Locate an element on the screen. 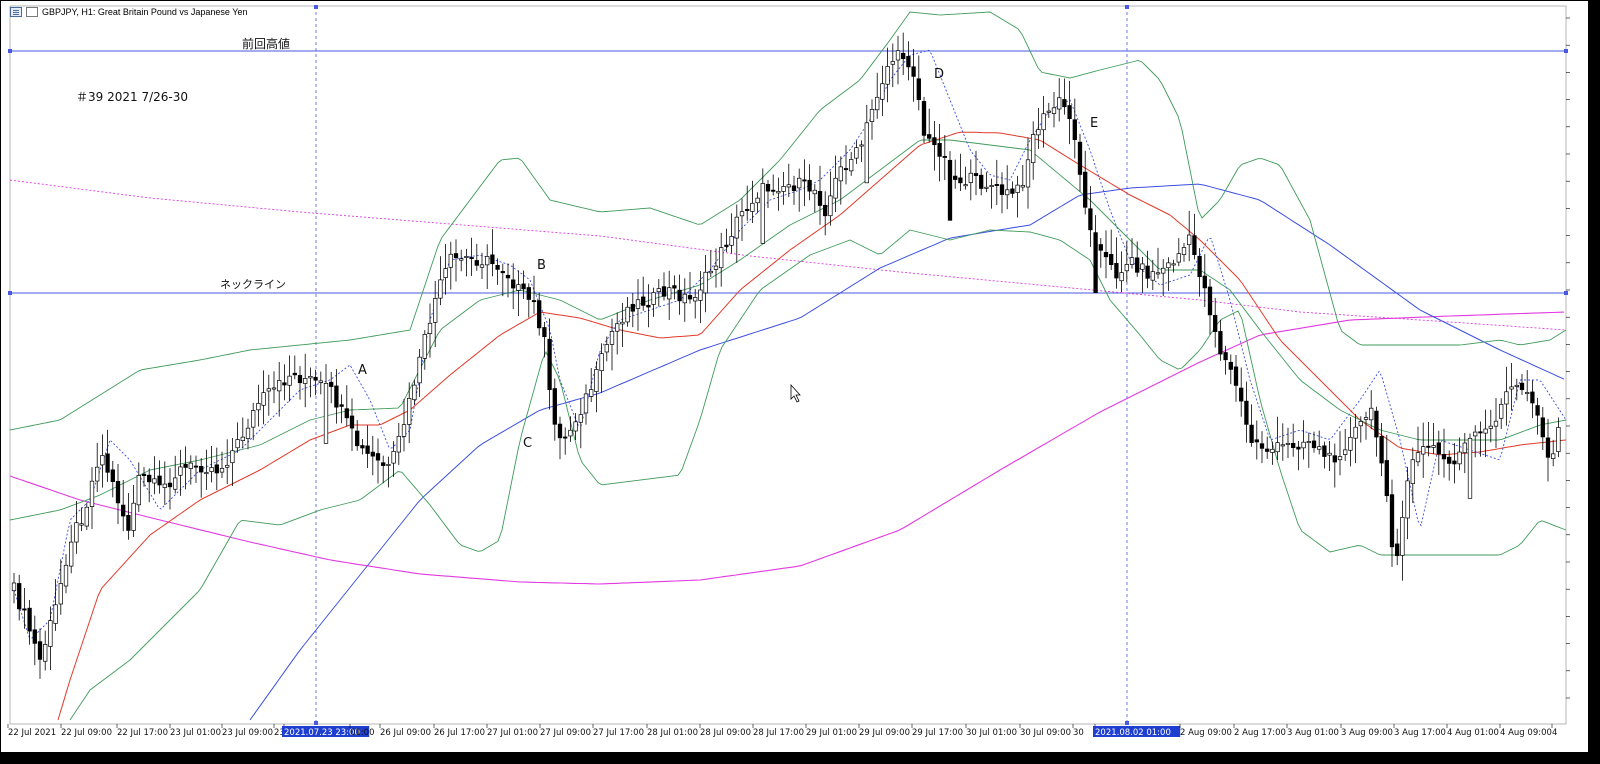 This screenshot has width=1600, height=764. time-axis-label: 2021.07.23 23:00 is located at coordinates (322, 733).